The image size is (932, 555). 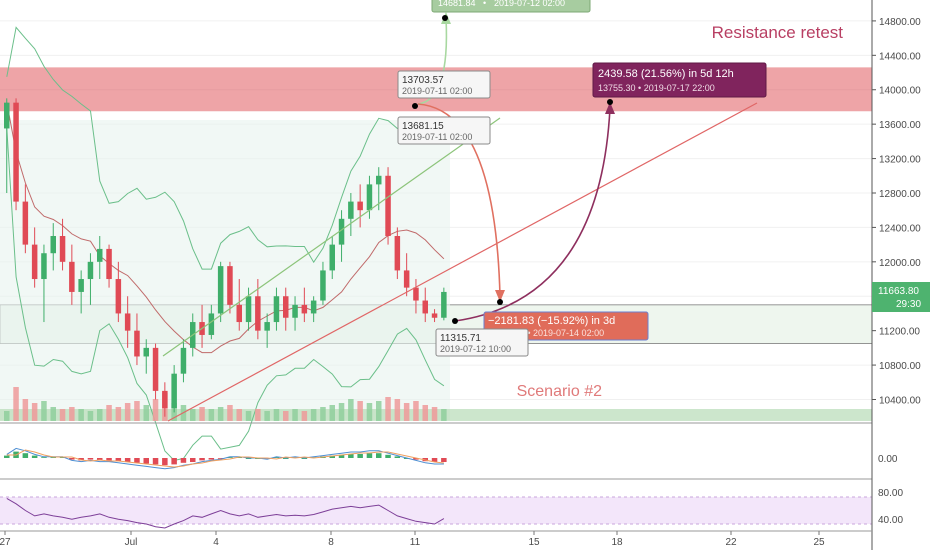 What do you see at coordinates (559, 391) in the screenshot?
I see `scenario-label: Scenario #2` at bounding box center [559, 391].